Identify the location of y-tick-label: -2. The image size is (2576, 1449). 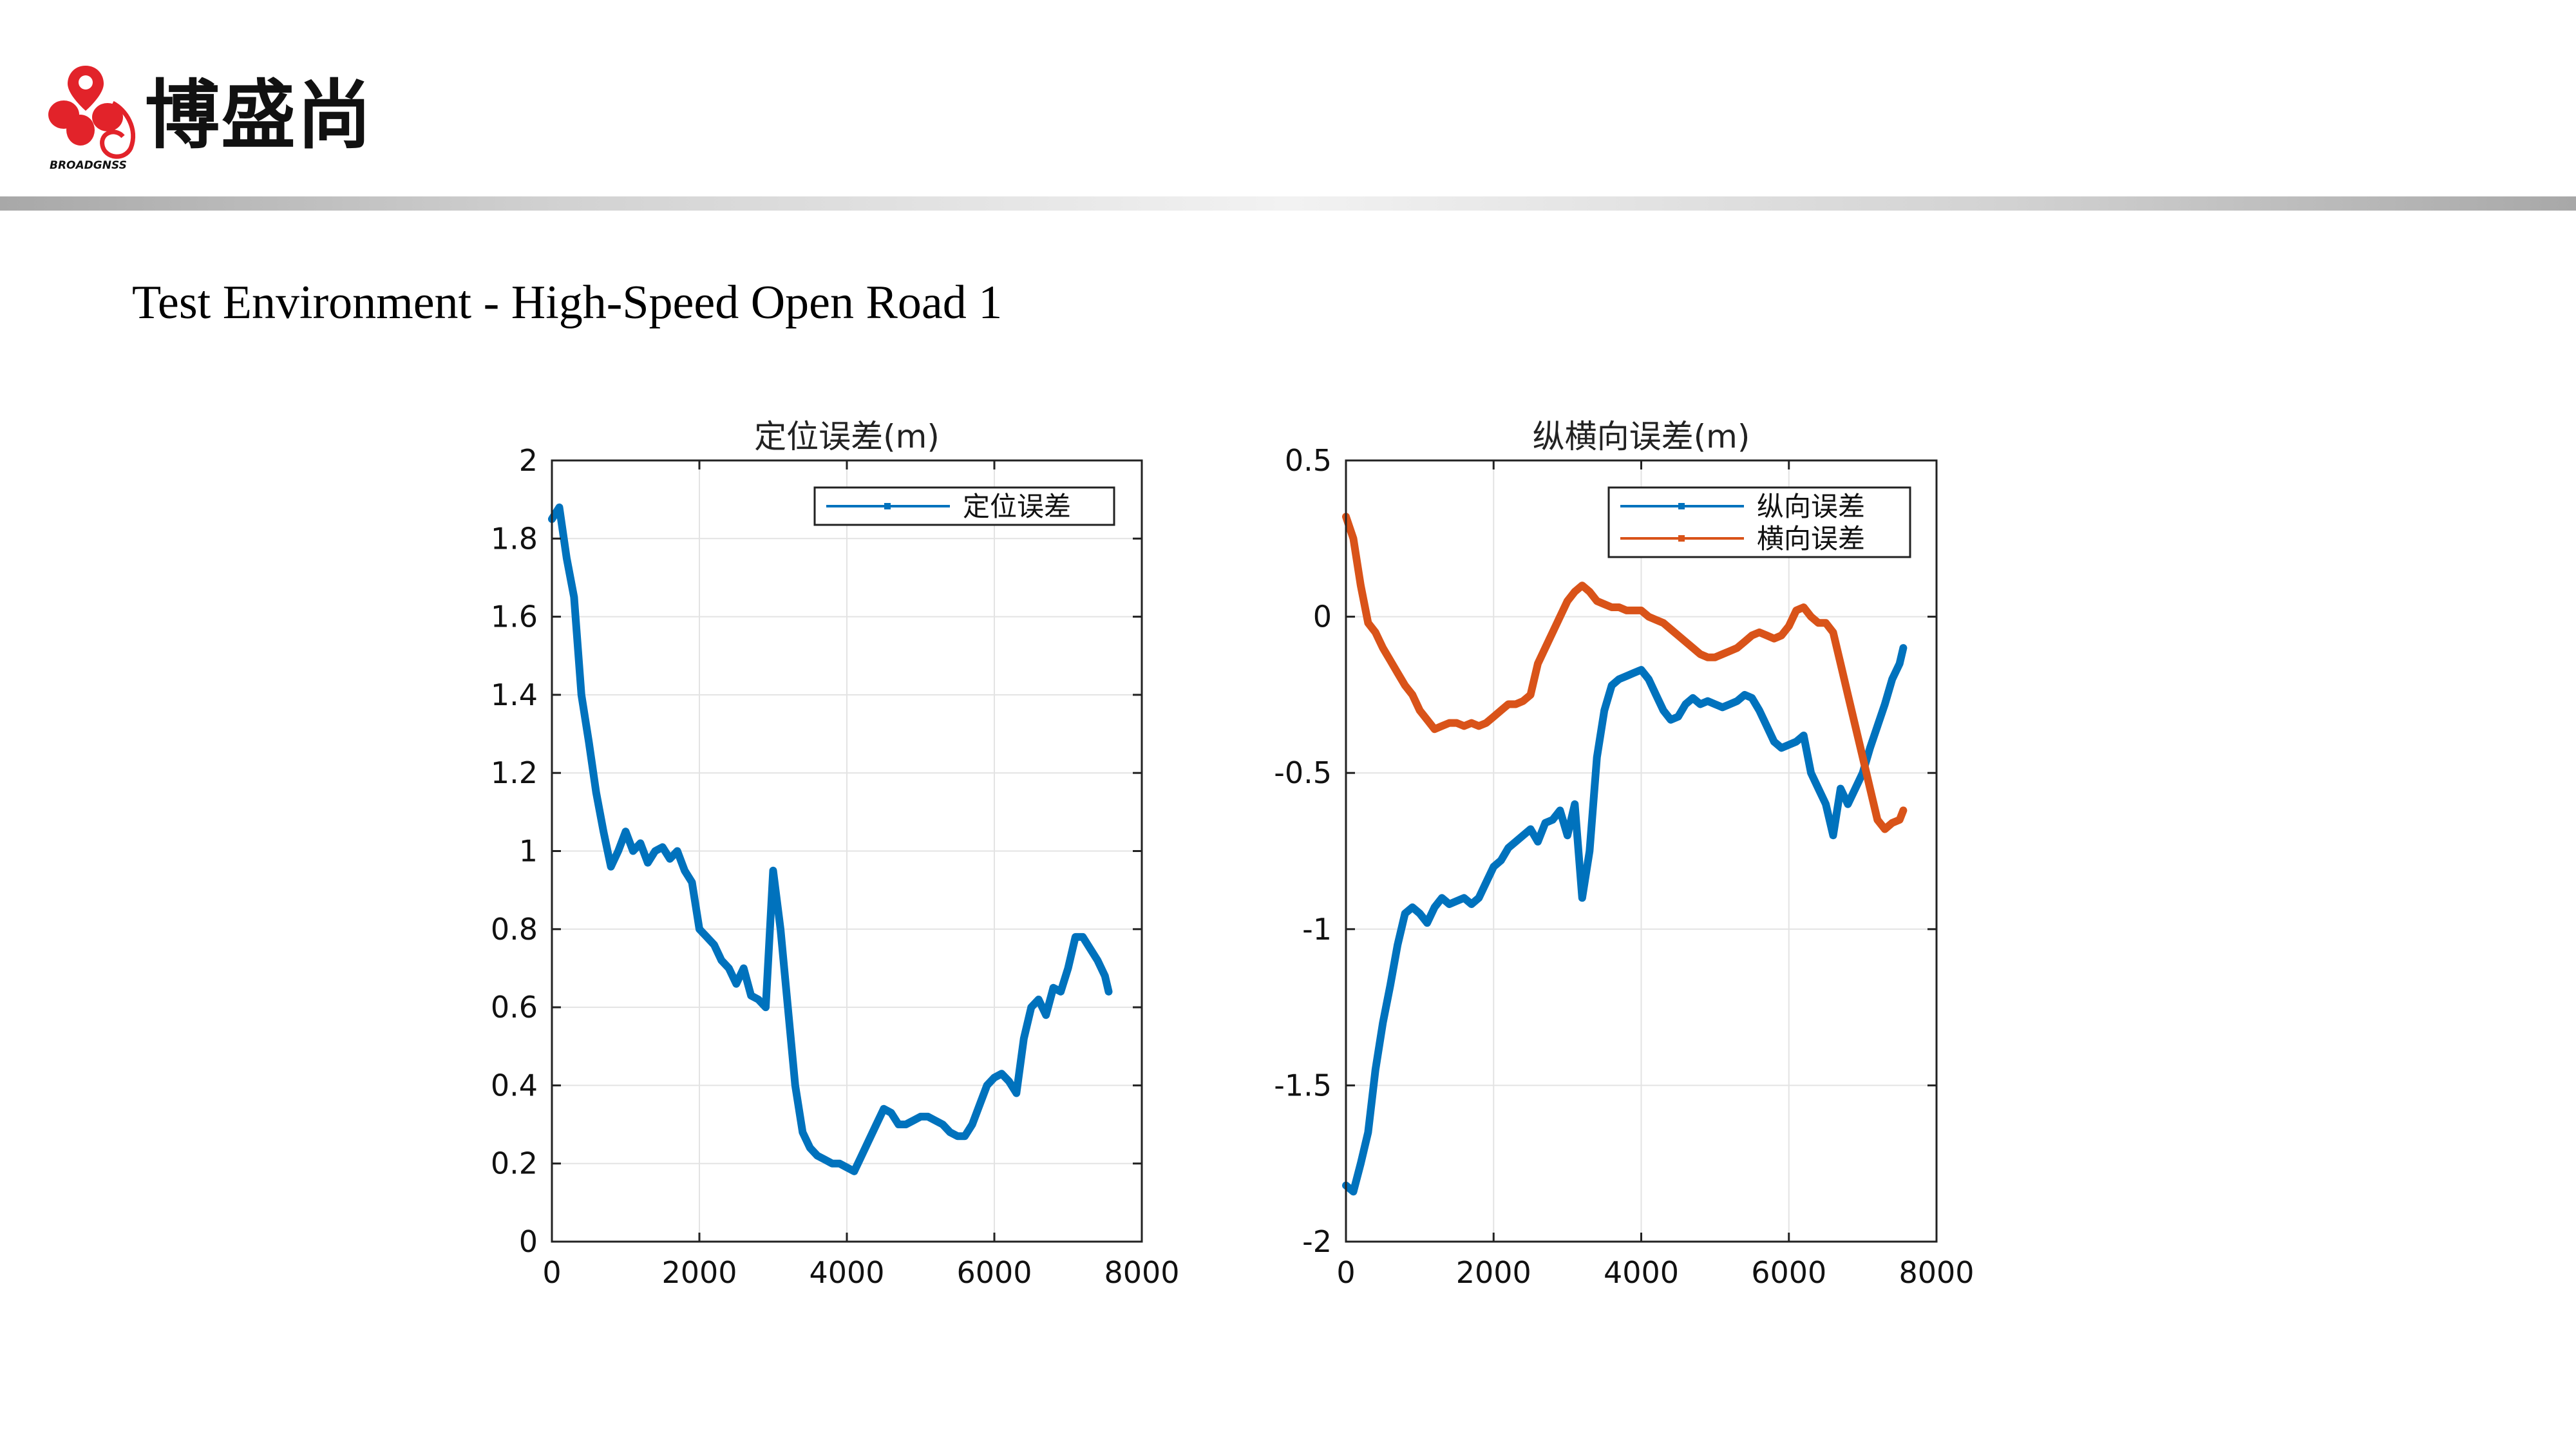
(1317, 1241).